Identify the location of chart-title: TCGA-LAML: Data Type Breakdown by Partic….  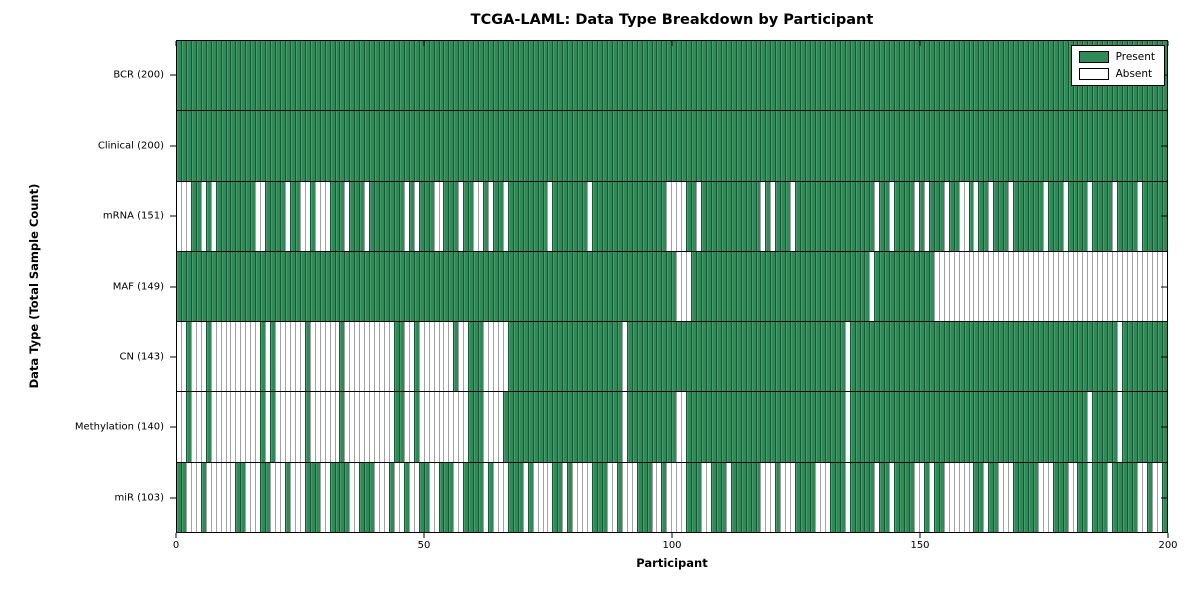
(672, 20).